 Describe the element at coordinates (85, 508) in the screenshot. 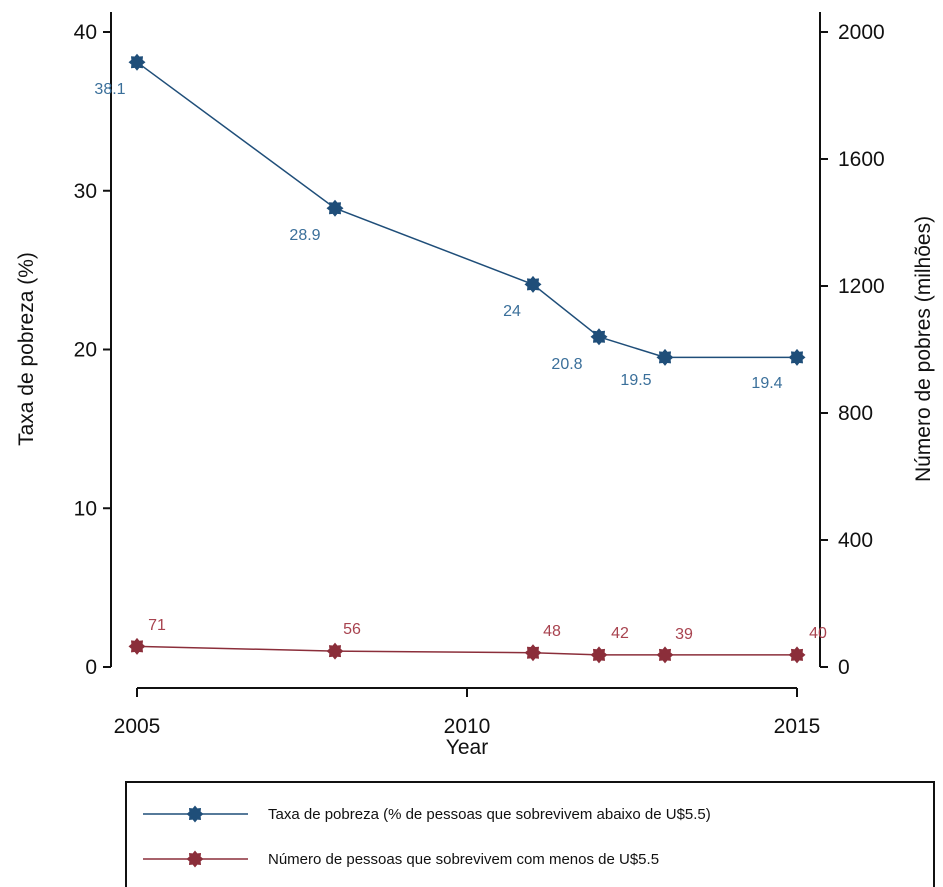

I see `y-left-tick-label: 10` at that location.